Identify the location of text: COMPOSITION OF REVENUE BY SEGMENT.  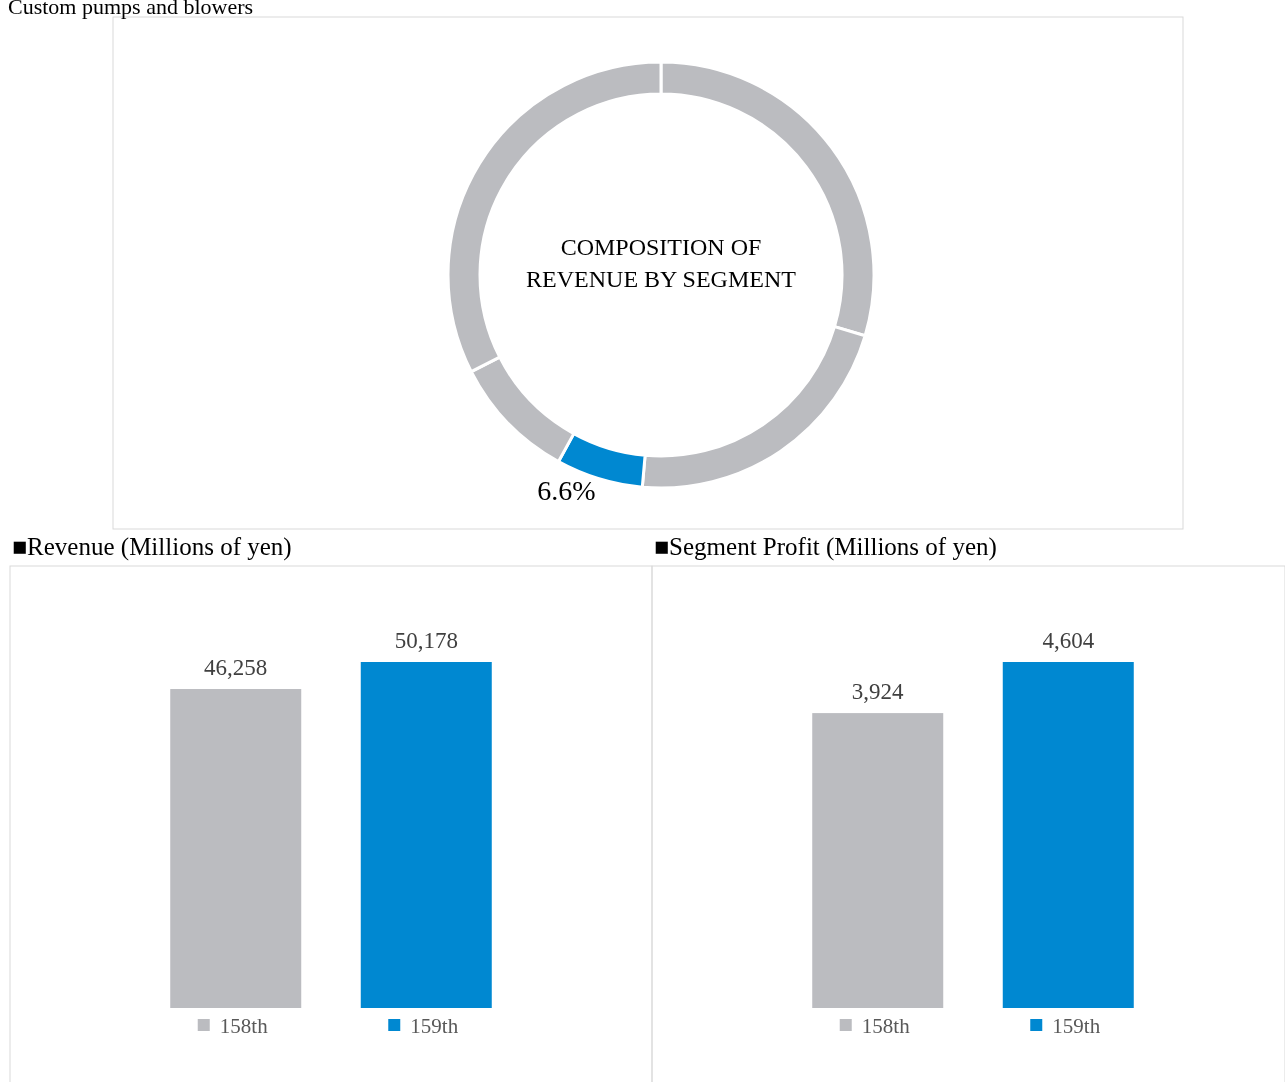
(661, 263).